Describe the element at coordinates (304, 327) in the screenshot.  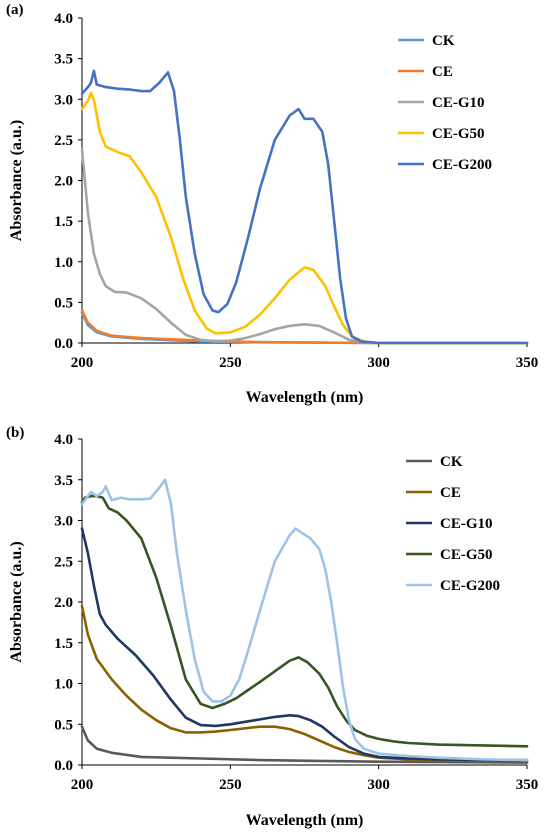
I see `series-line-ce` at that location.